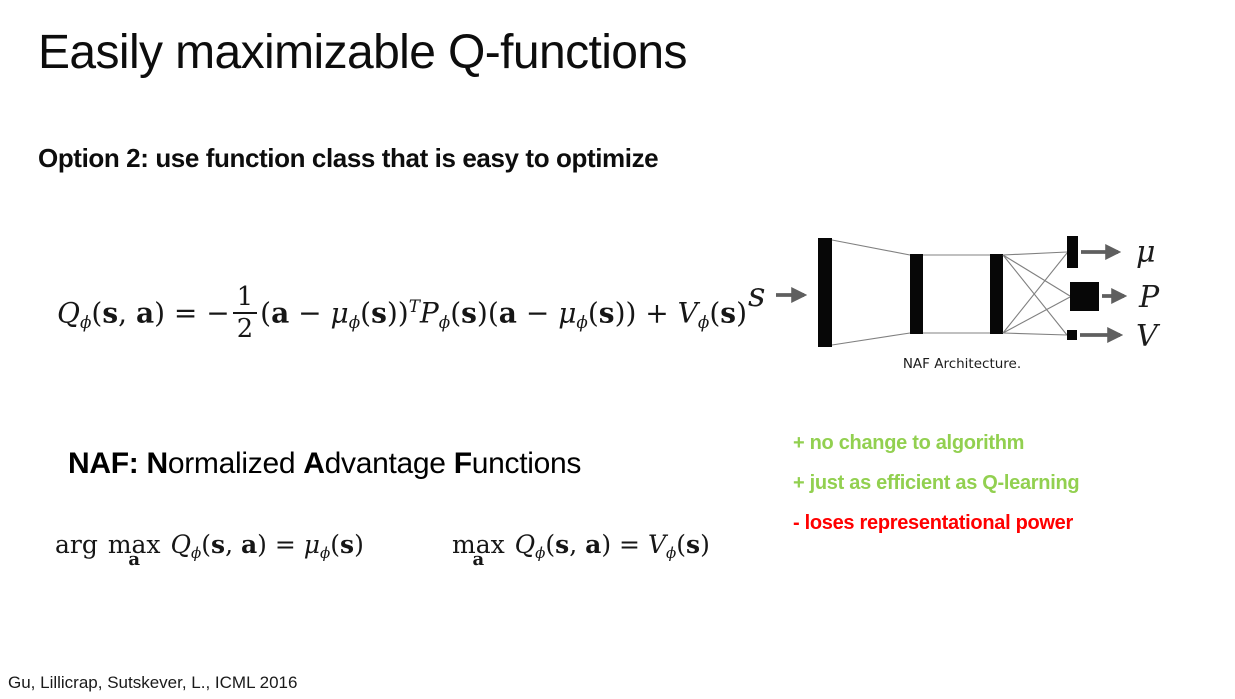  What do you see at coordinates (1104, 293) in the screenshot?
I see `output-arrows` at bounding box center [1104, 293].